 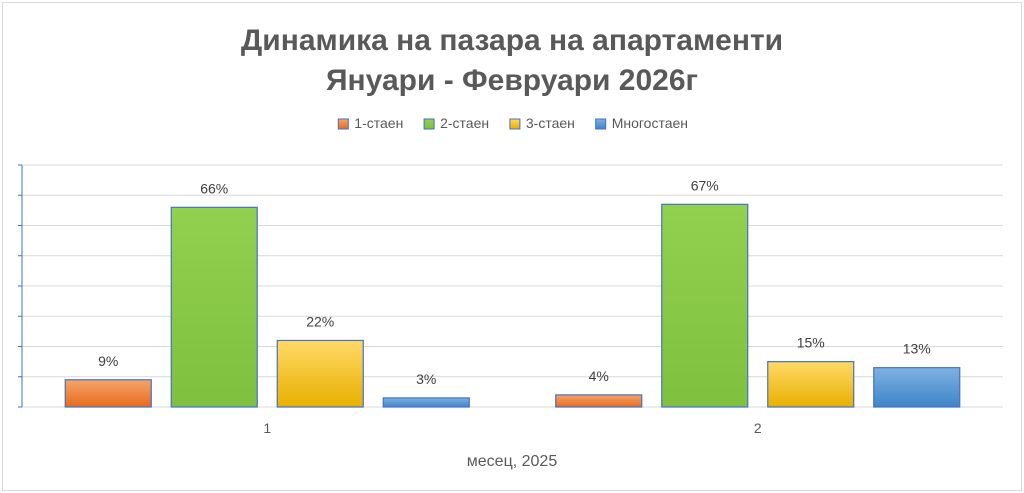 What do you see at coordinates (108, 361) in the screenshot?
I see `data-label: 9%` at bounding box center [108, 361].